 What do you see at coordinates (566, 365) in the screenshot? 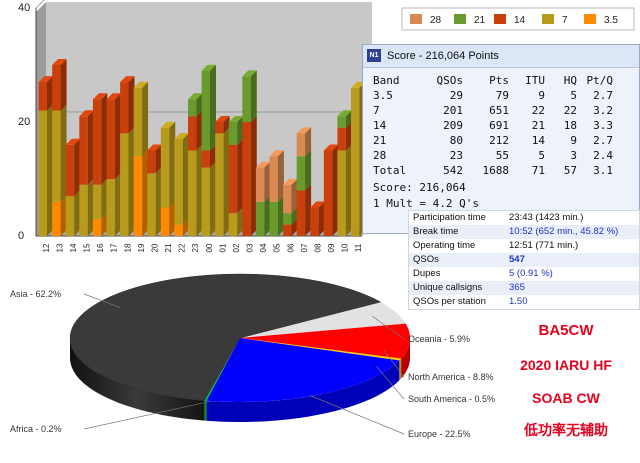
I see `contest-annotation: 2020 IARU HF` at bounding box center [566, 365].